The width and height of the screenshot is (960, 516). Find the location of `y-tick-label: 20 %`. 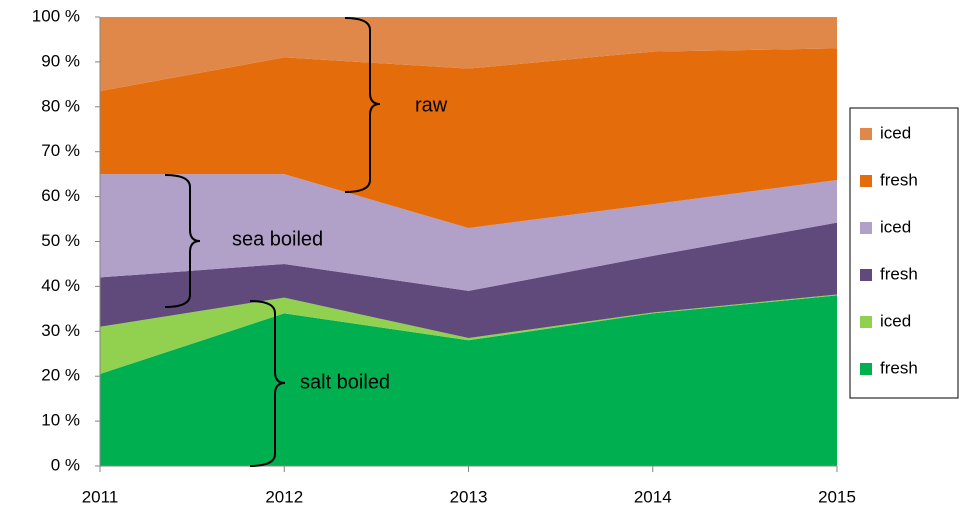

y-tick-label: 20 % is located at coordinates (60, 375).